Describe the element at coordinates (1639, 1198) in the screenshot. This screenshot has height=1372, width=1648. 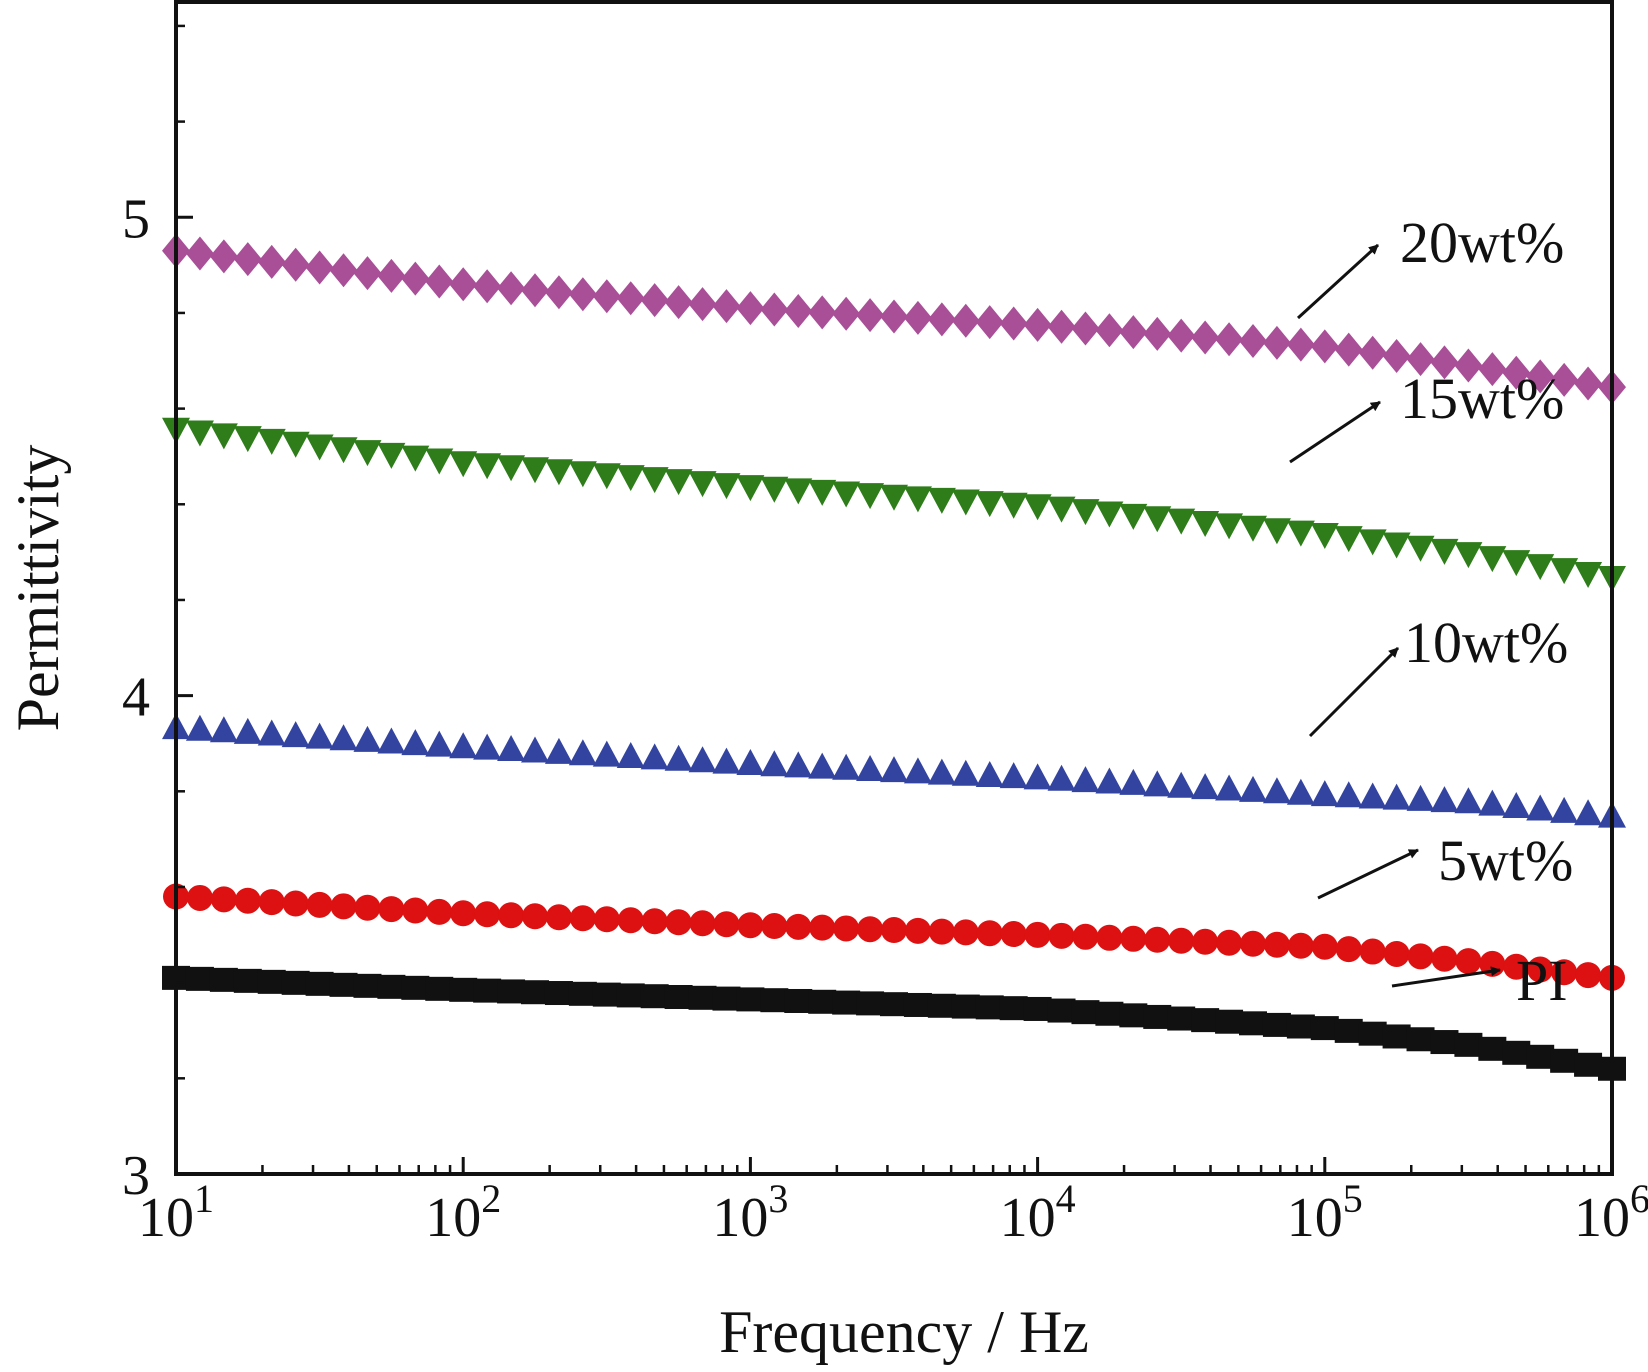
I see `x-tick-exponent: 6` at that location.